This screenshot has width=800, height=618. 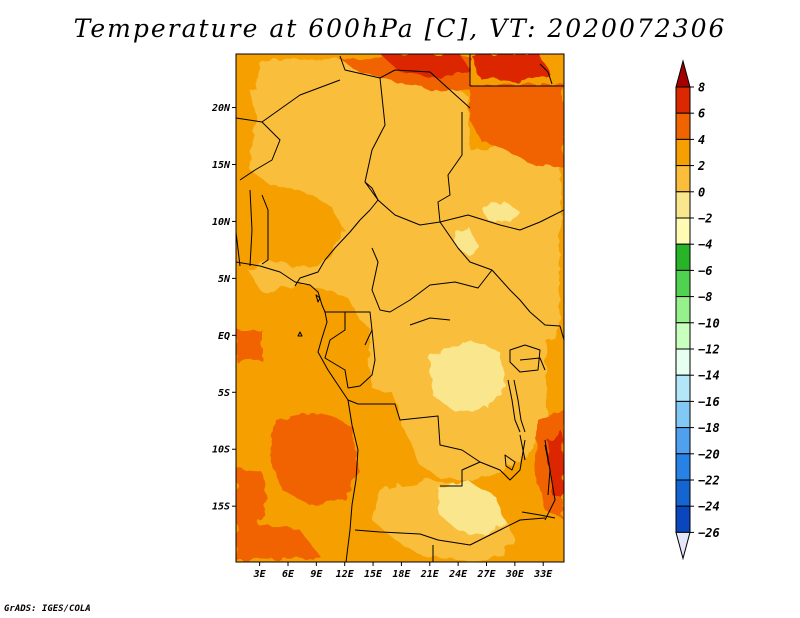 I want to click on y-tick-label: 20N, so click(x=221, y=108).